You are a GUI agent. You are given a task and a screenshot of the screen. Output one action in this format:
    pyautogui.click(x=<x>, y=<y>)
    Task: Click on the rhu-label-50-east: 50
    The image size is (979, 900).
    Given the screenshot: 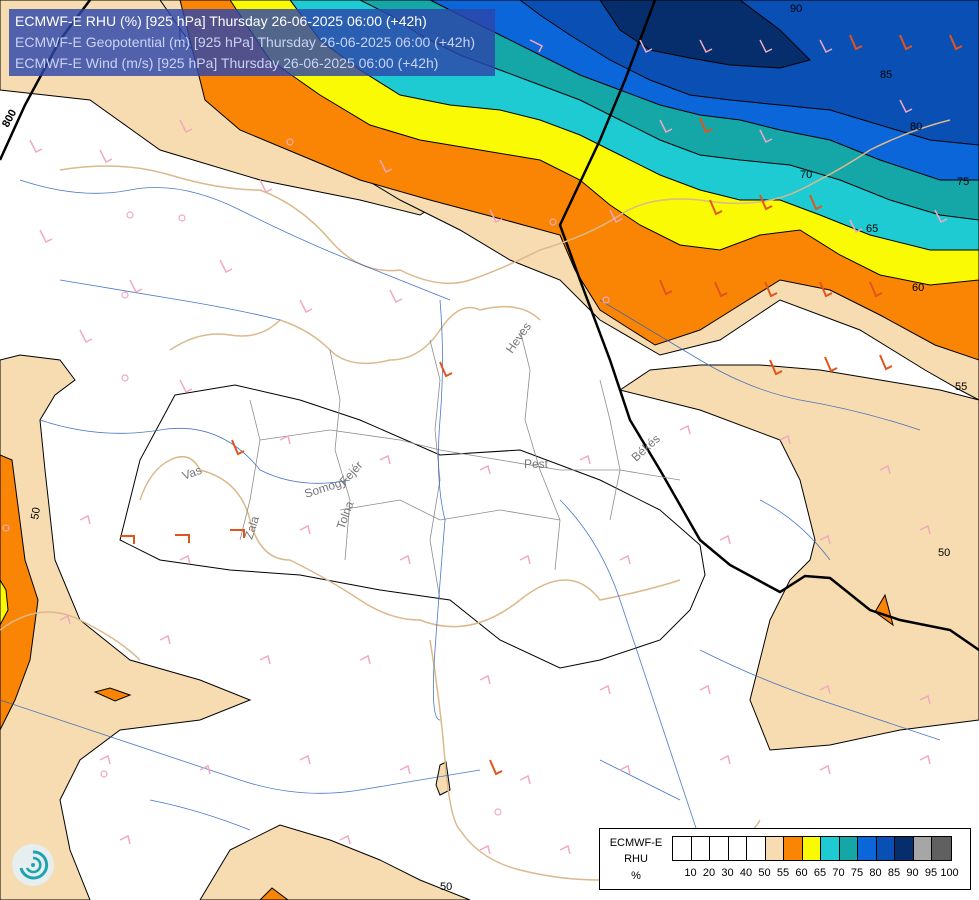 What is the action you would take?
    pyautogui.click(x=944, y=553)
    